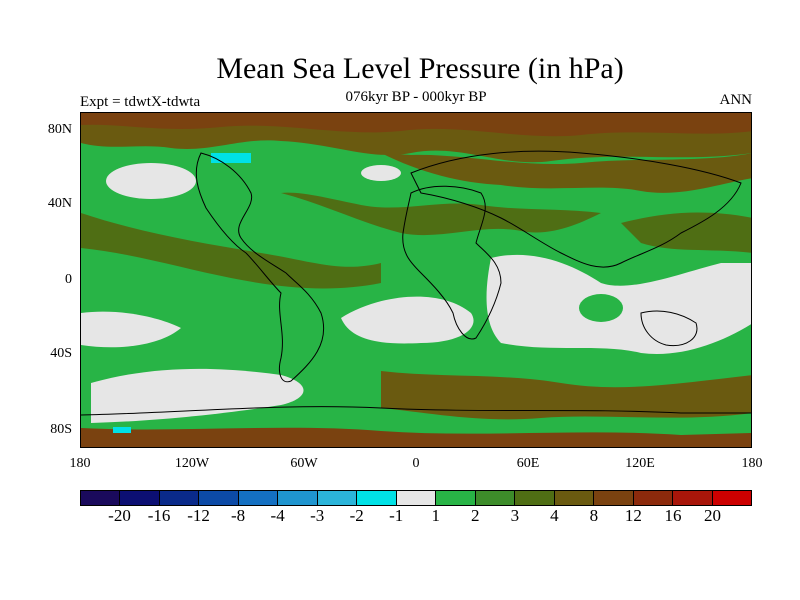  Describe the element at coordinates (304, 463) in the screenshot. I see `lon-tick-60w: 60W` at that location.